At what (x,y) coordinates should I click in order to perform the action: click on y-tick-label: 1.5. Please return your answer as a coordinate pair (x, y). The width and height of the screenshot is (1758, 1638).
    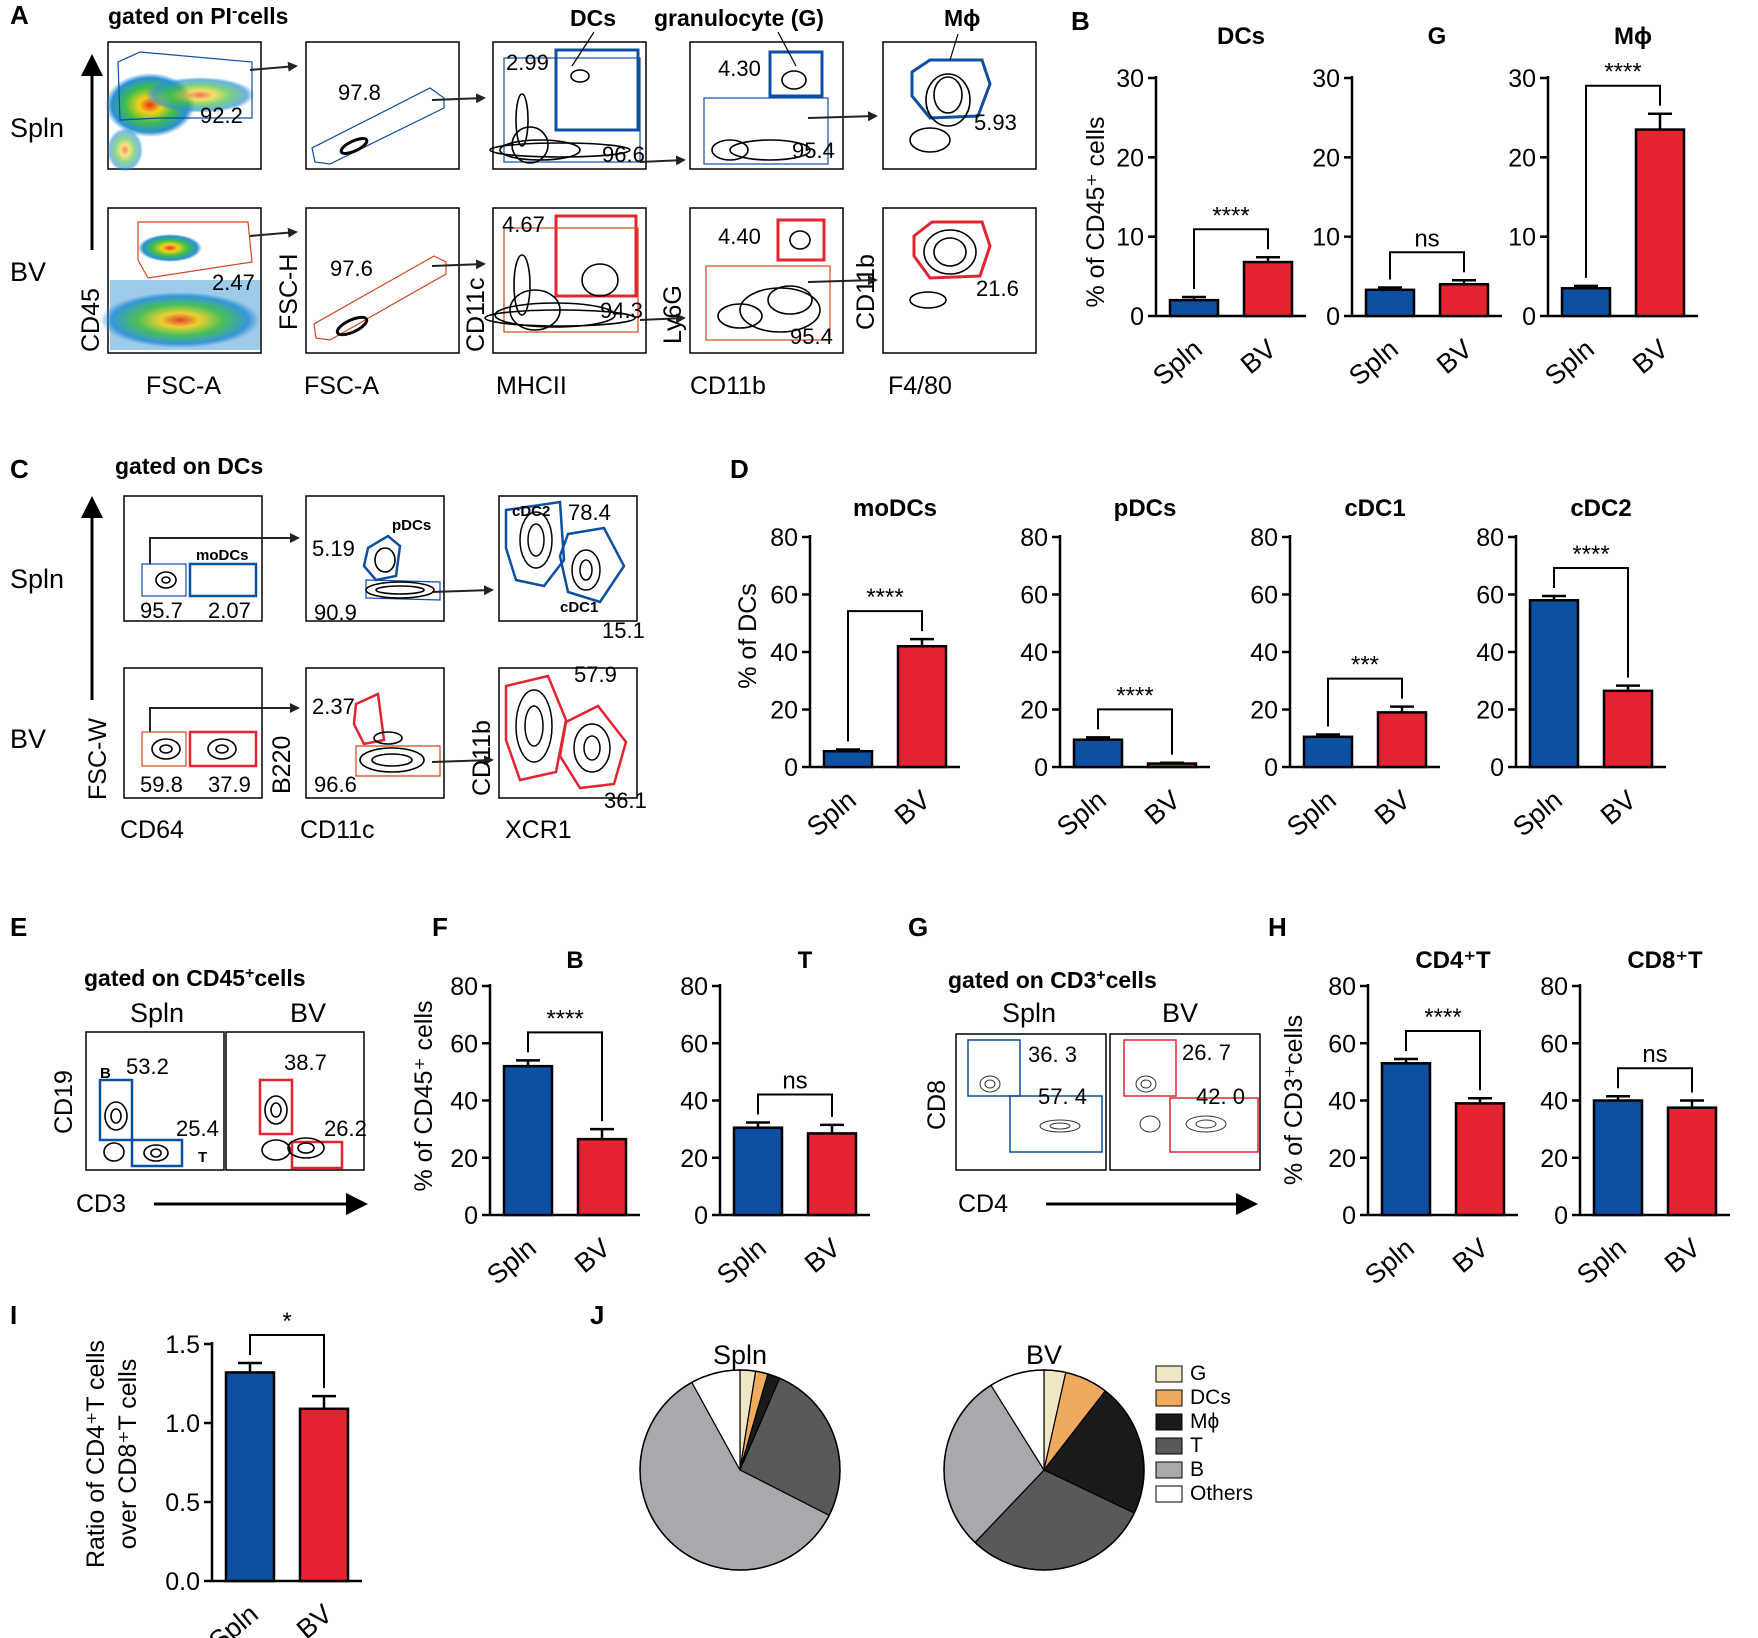
    Looking at the image, I should click on (182, 1345).